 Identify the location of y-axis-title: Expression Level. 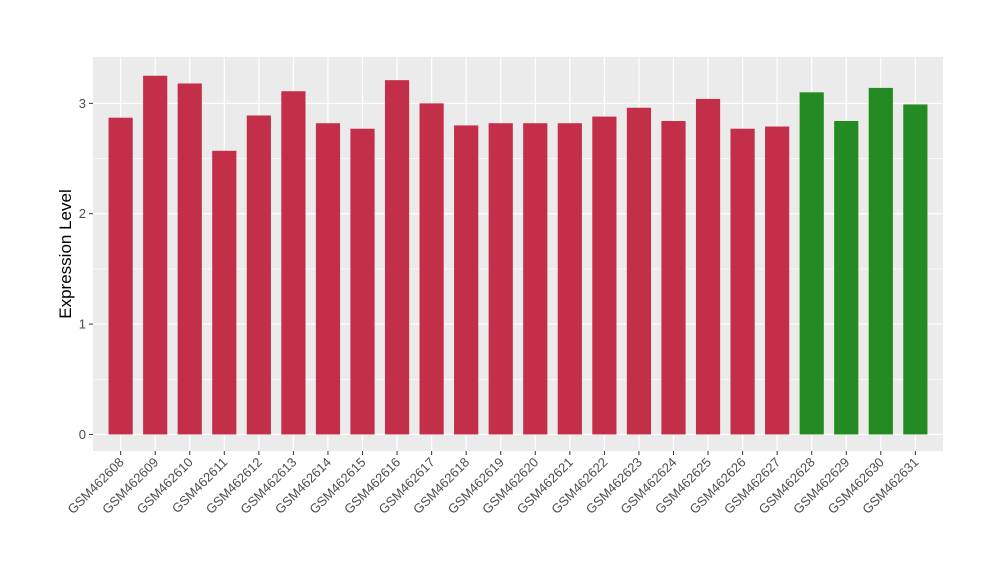
(65, 253).